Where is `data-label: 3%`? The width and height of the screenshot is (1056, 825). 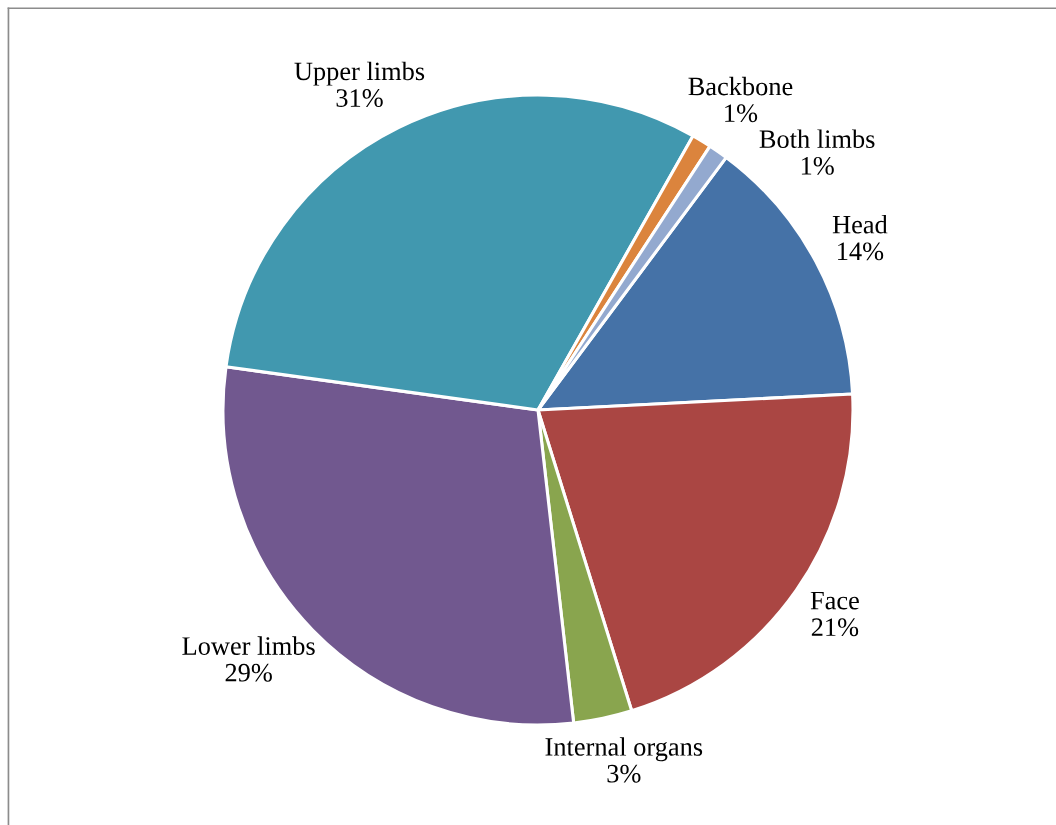 data-label: 3% is located at coordinates (624, 773).